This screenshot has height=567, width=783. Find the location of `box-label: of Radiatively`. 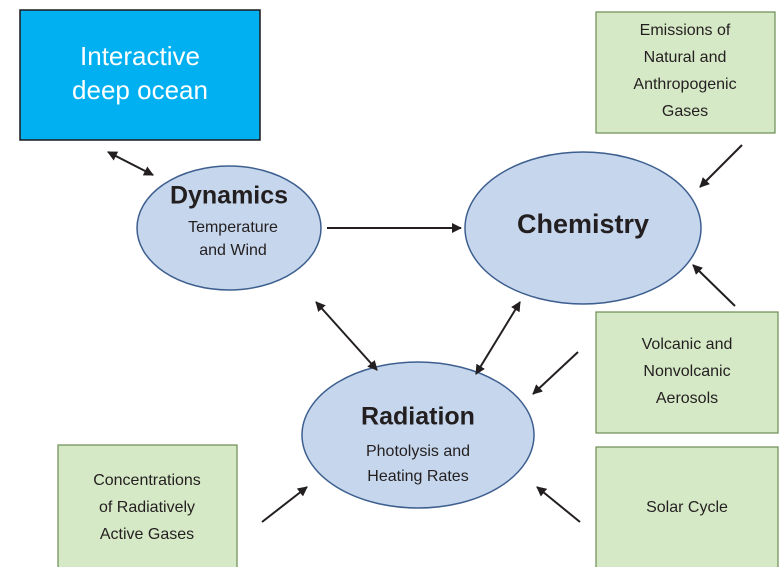

box-label: of Radiatively is located at coordinates (147, 507).